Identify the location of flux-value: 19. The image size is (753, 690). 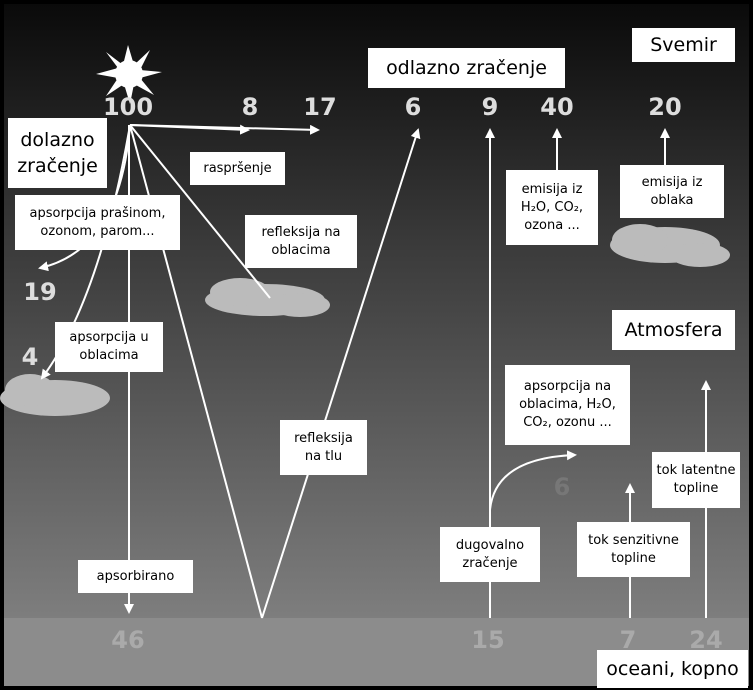
(40, 292).